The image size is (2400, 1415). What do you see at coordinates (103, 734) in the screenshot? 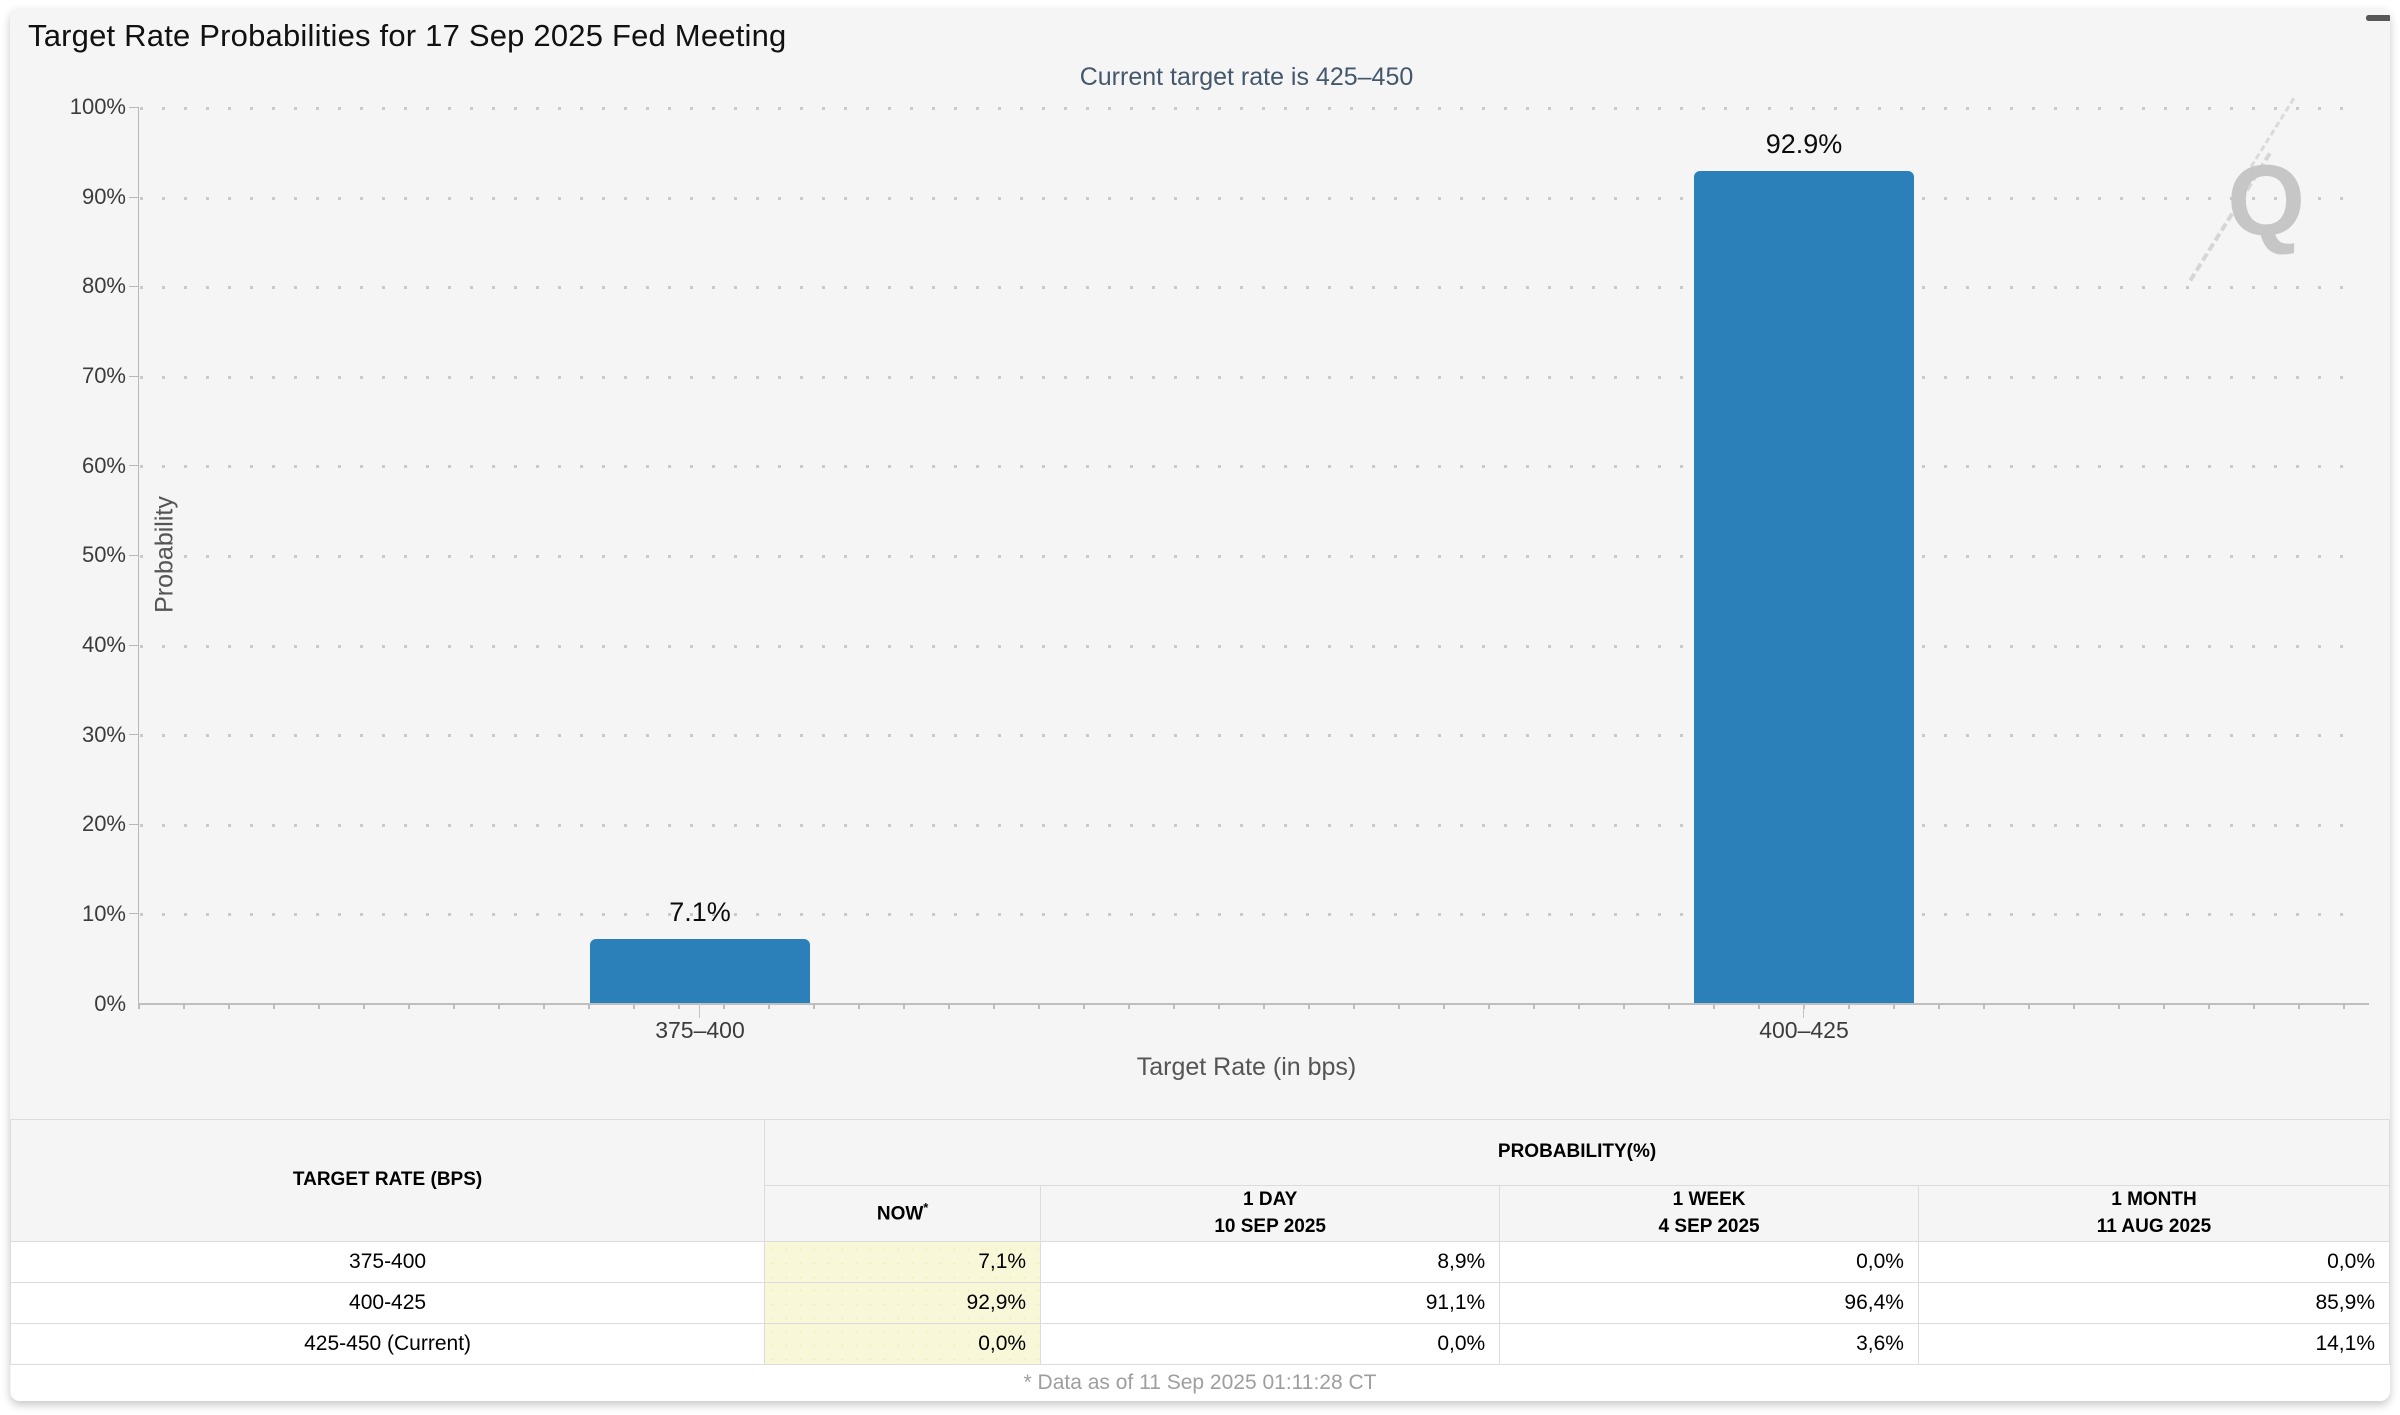
I see `y-tick-label: 30%` at bounding box center [103, 734].